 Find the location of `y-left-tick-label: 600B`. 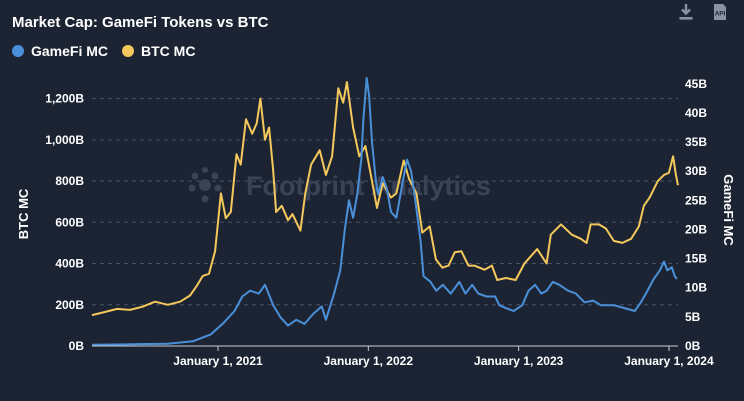

y-left-tick-label: 600B is located at coordinates (69, 222).